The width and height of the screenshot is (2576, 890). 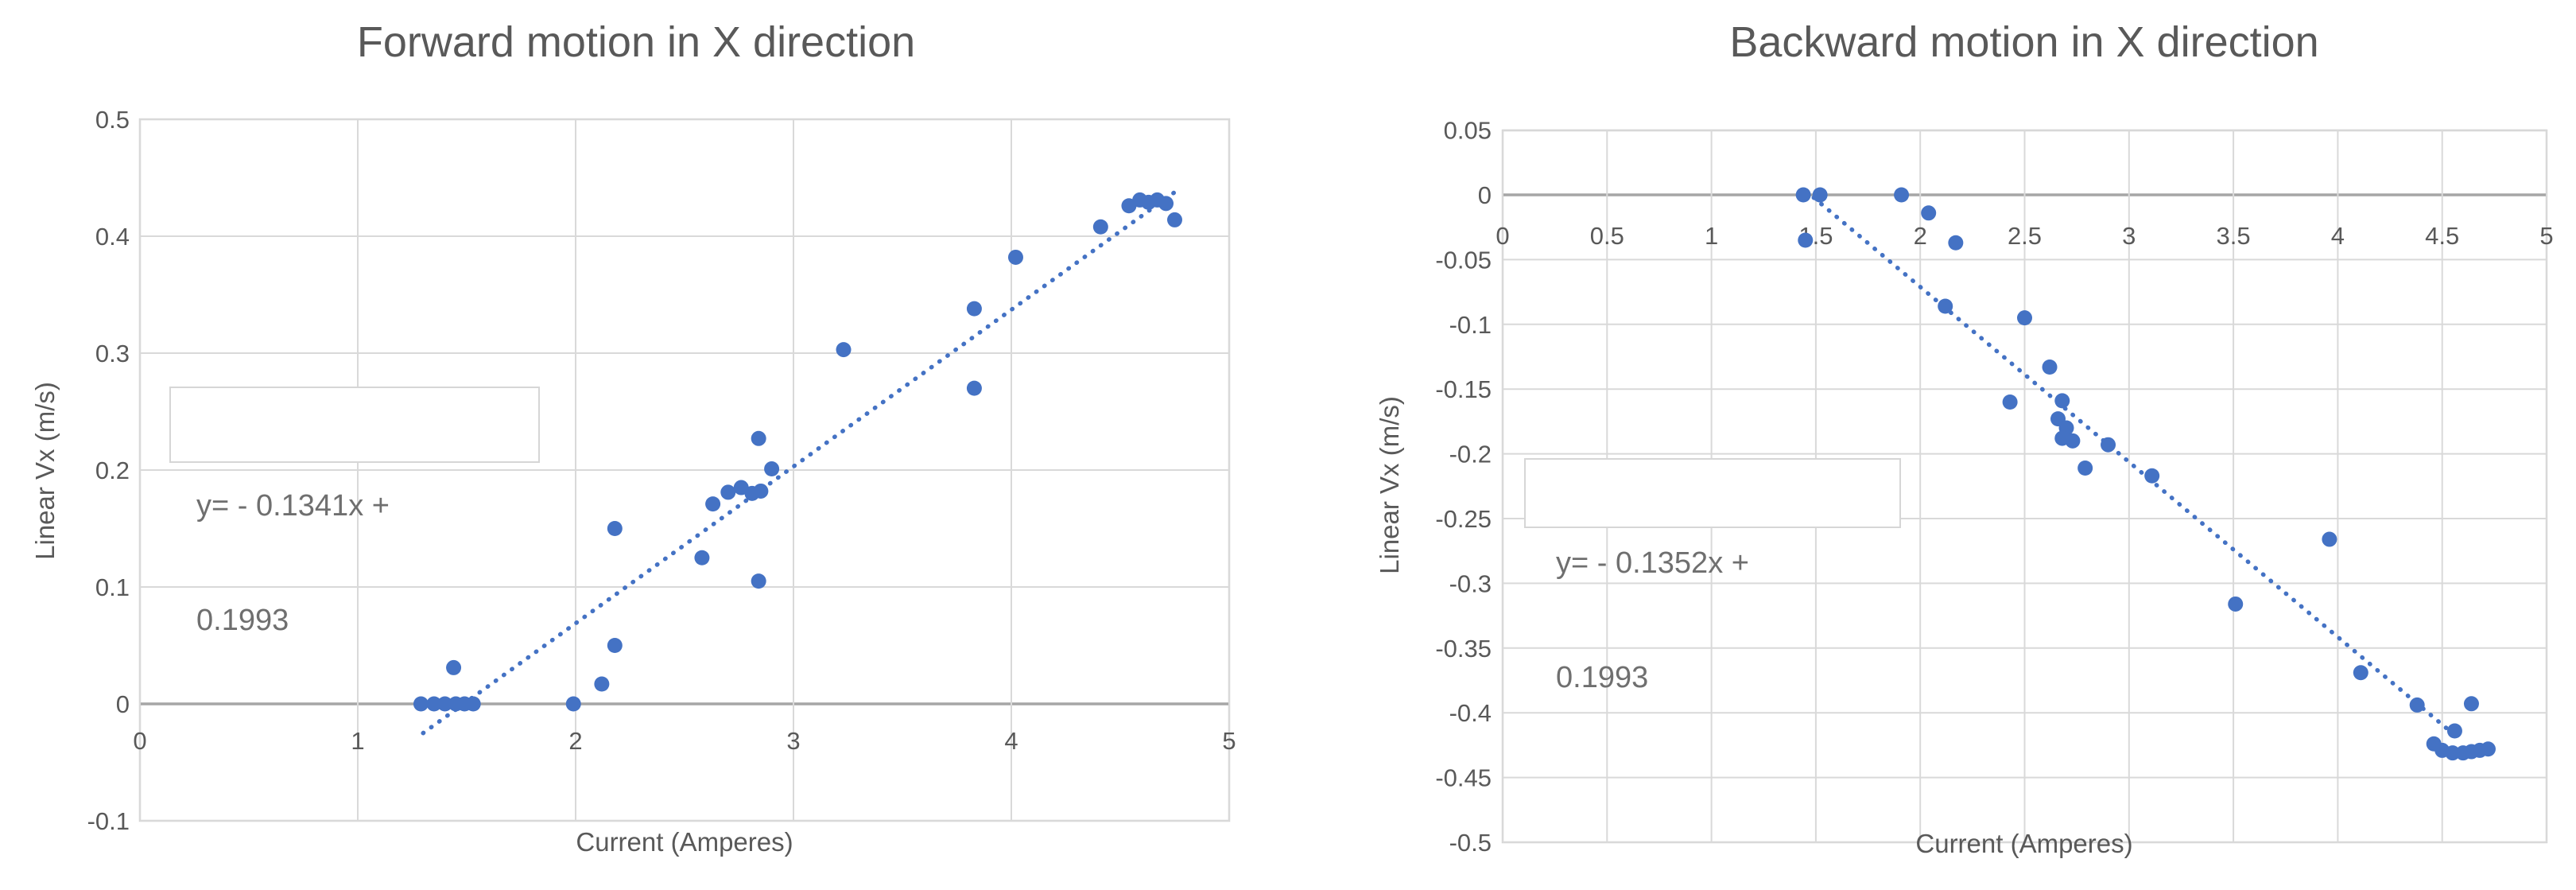 What do you see at coordinates (1603, 678) in the screenshot?
I see `backward-equation-line2: 0.1993` at bounding box center [1603, 678].